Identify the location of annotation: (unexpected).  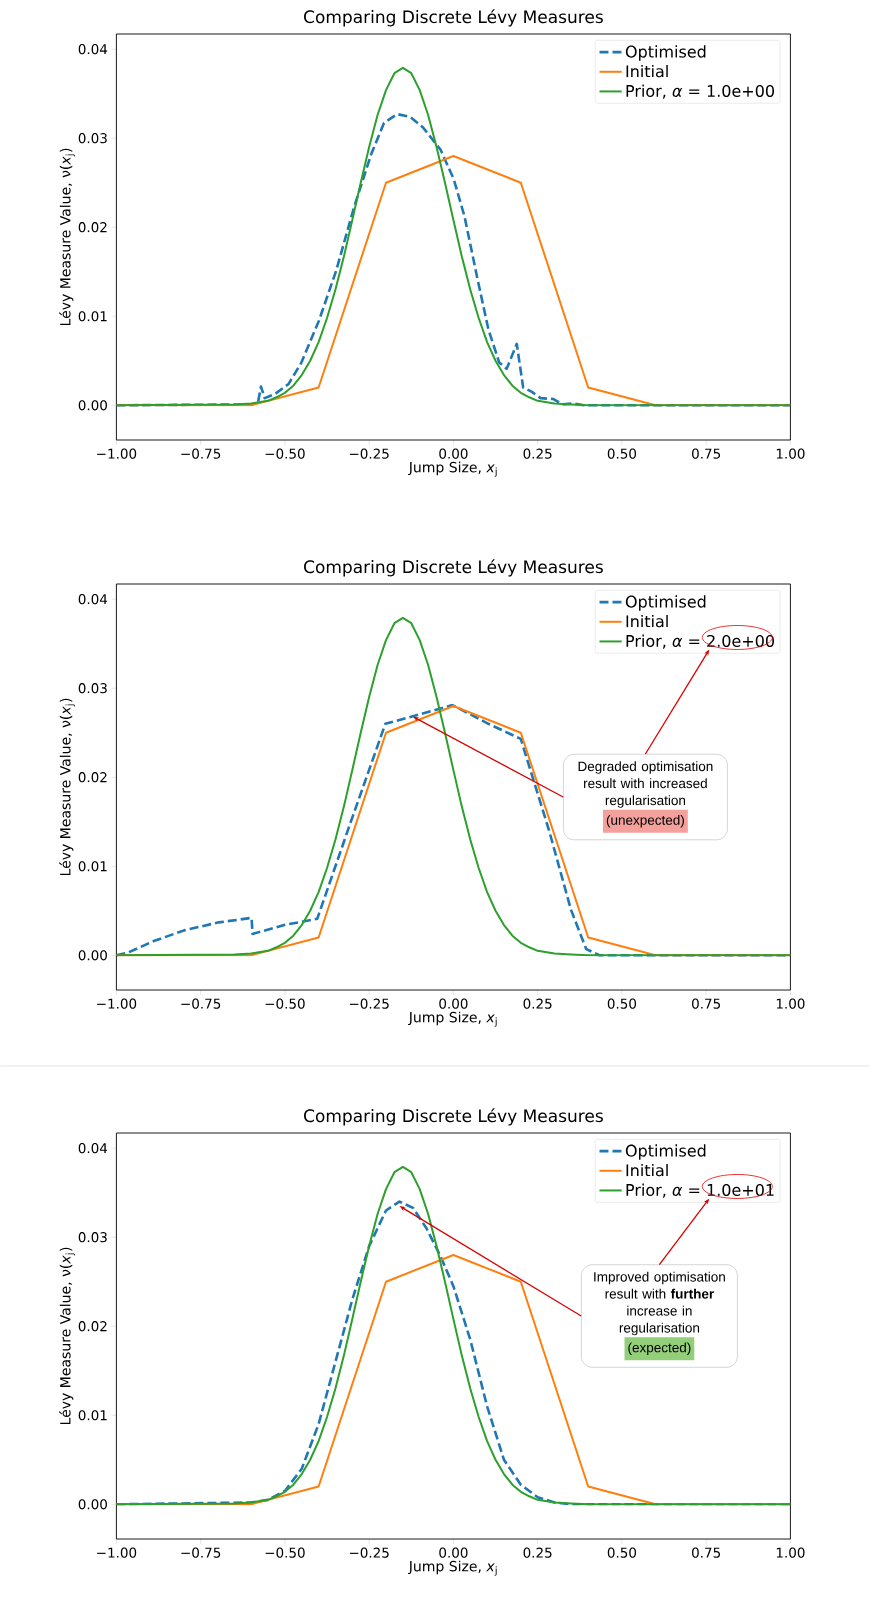
(645, 821).